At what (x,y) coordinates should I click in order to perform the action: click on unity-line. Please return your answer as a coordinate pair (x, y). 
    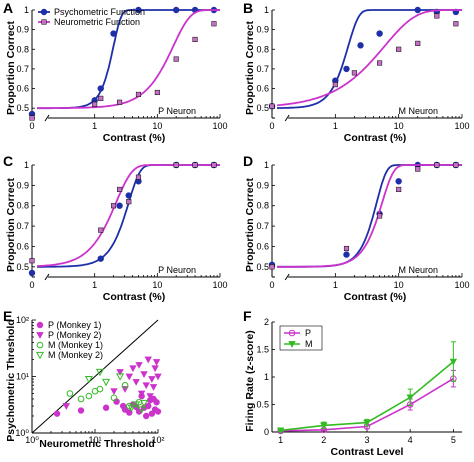
    Looking at the image, I should click on (95, 376).